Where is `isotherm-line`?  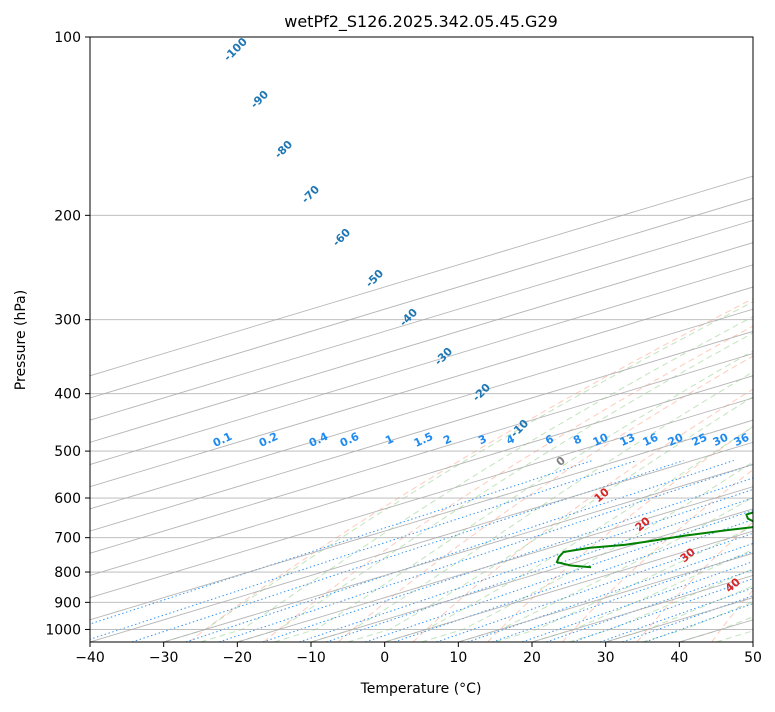 isotherm-line is located at coordinates (764, 339).